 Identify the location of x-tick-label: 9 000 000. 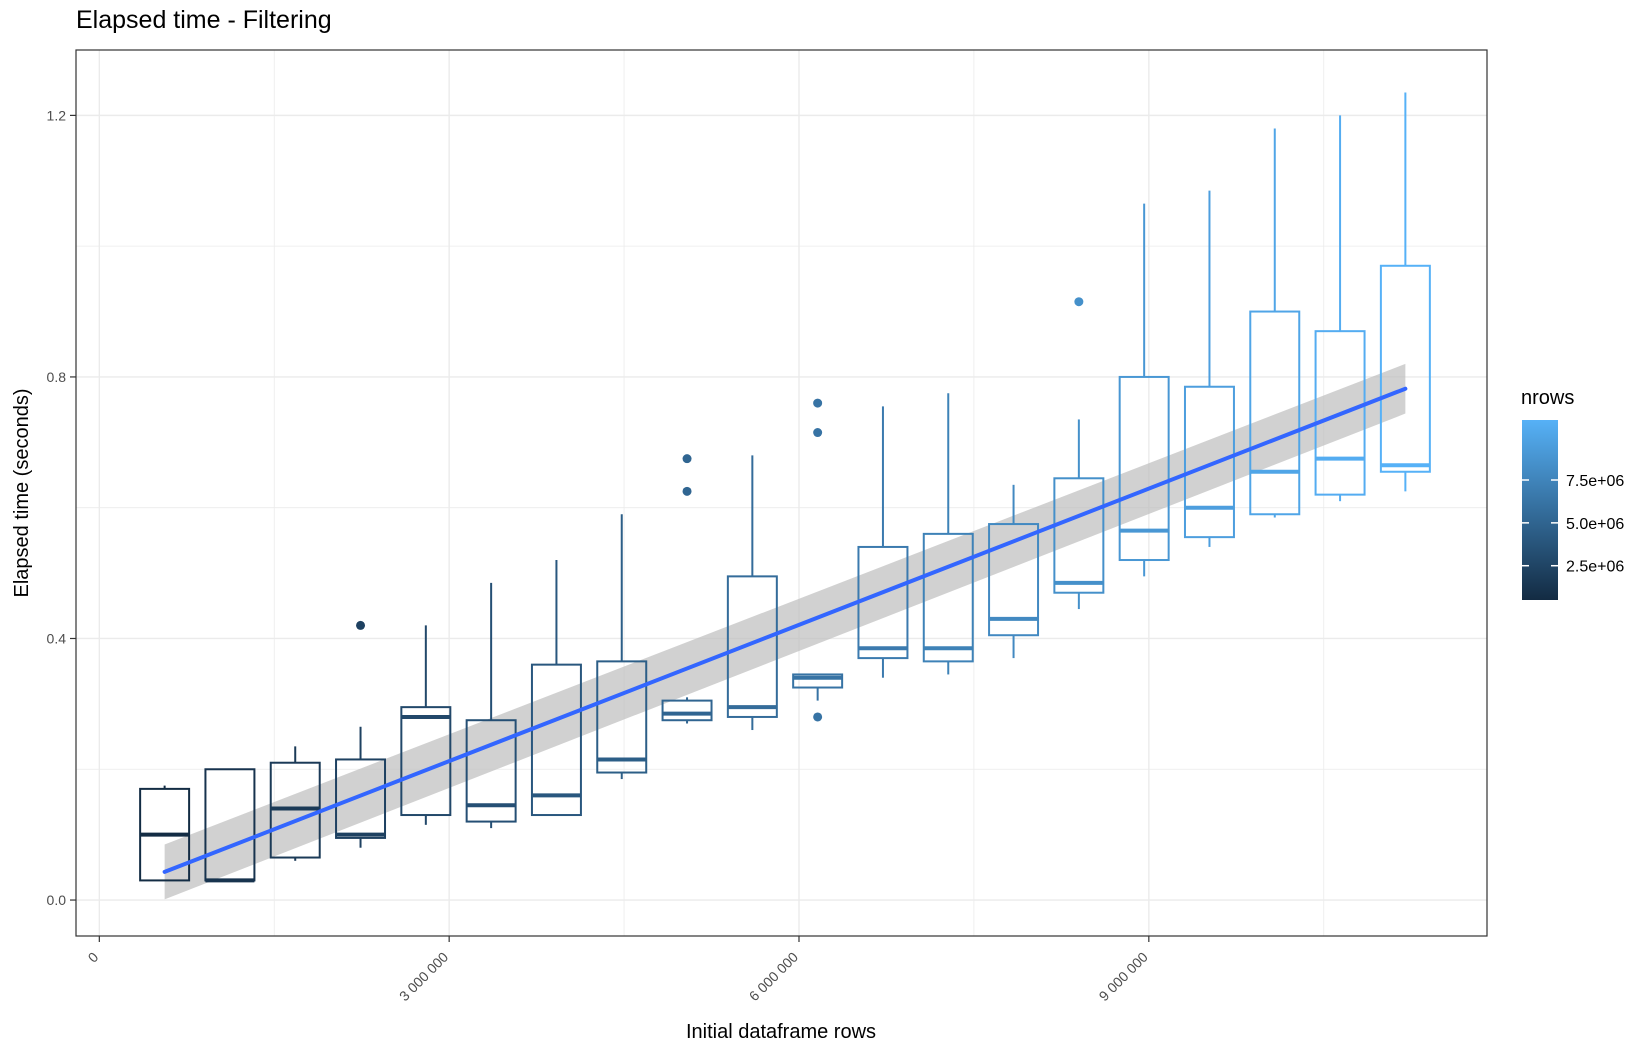
(1124, 977).